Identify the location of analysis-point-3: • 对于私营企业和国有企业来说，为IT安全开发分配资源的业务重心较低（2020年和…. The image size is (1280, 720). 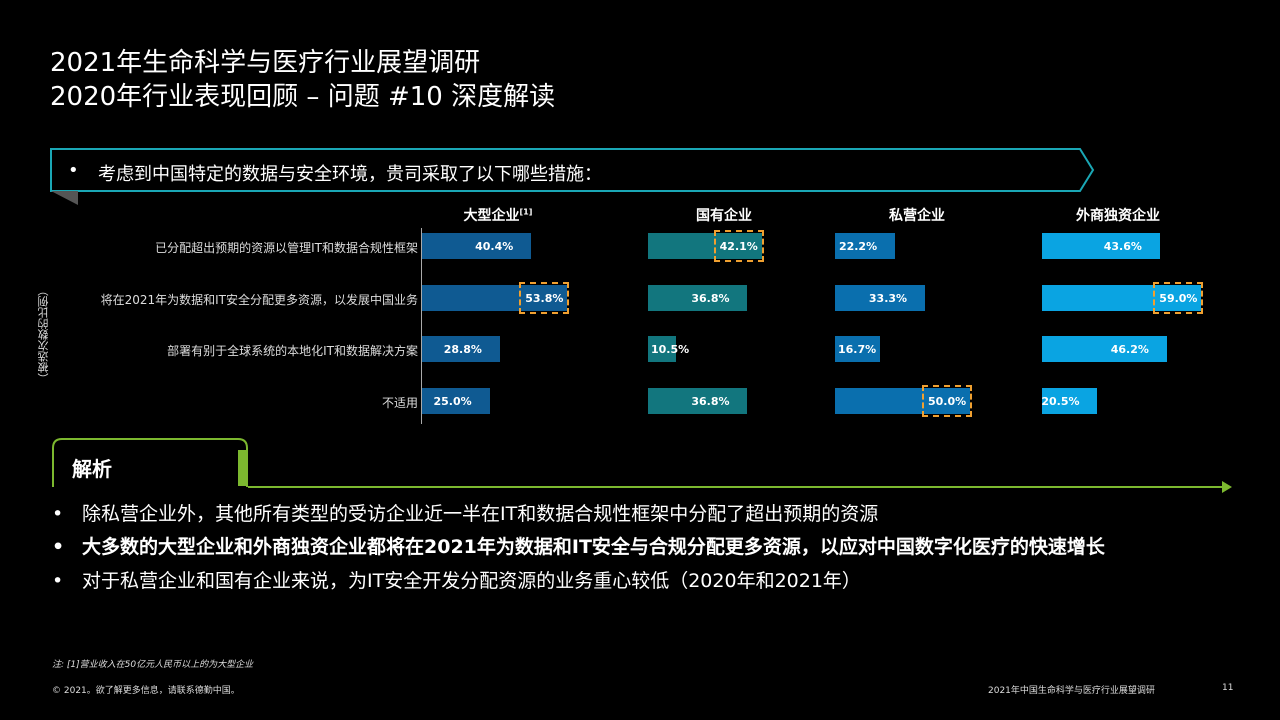
(456, 581).